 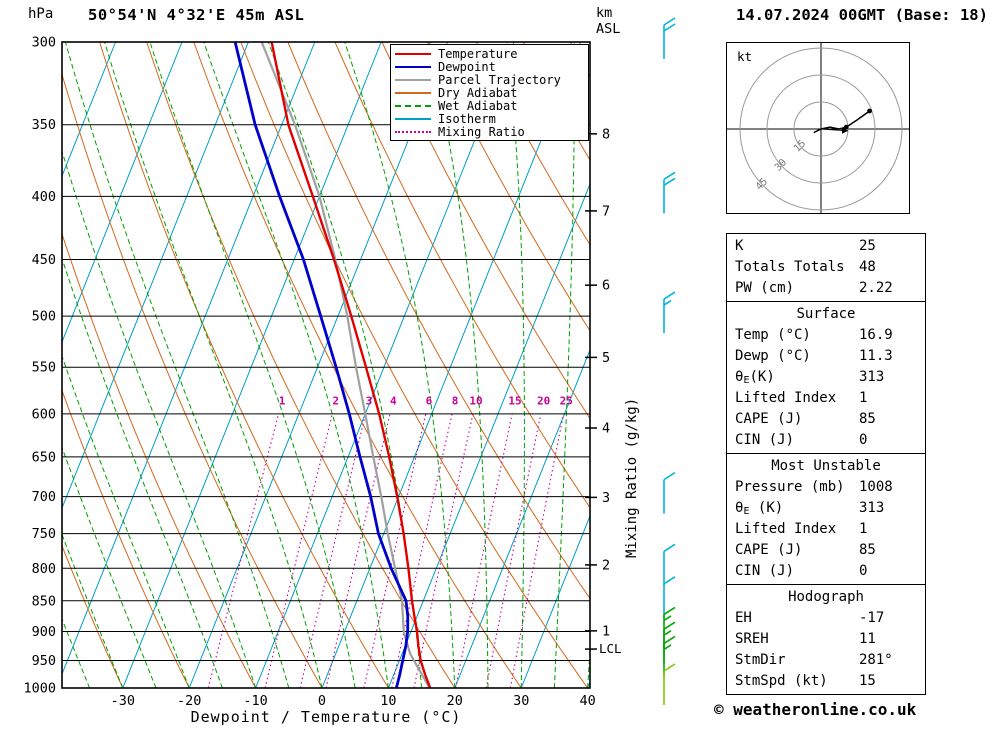 I want to click on table-row-label: CIN (J), so click(x=765, y=440).